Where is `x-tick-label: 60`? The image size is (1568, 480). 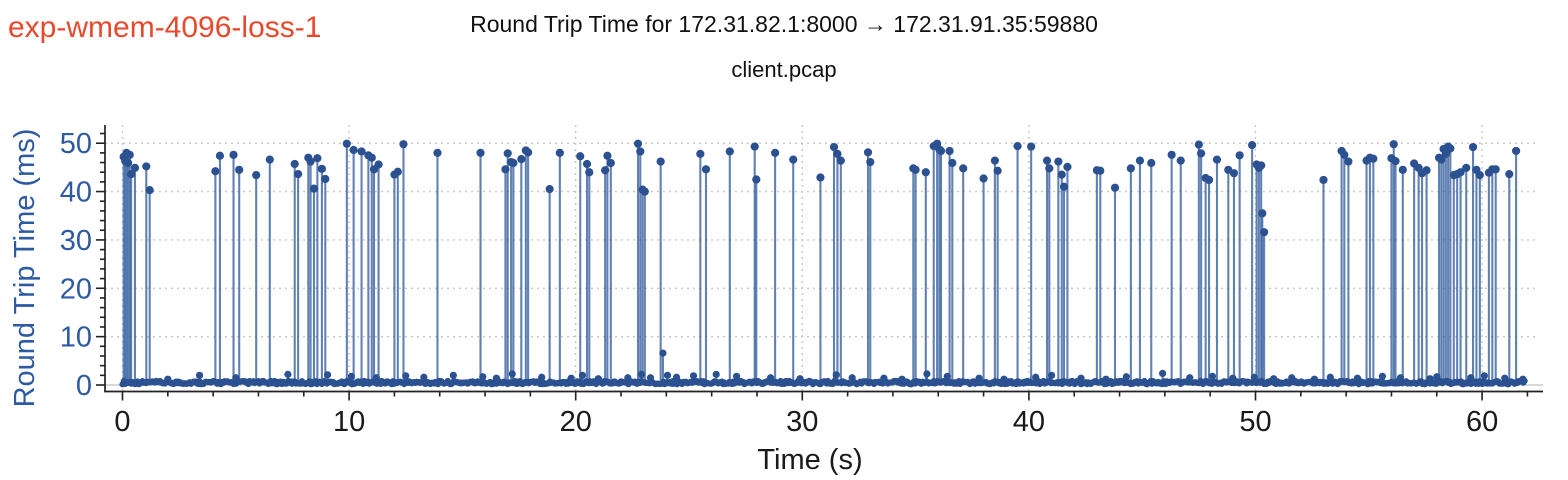
x-tick-label: 60 is located at coordinates (1482, 422).